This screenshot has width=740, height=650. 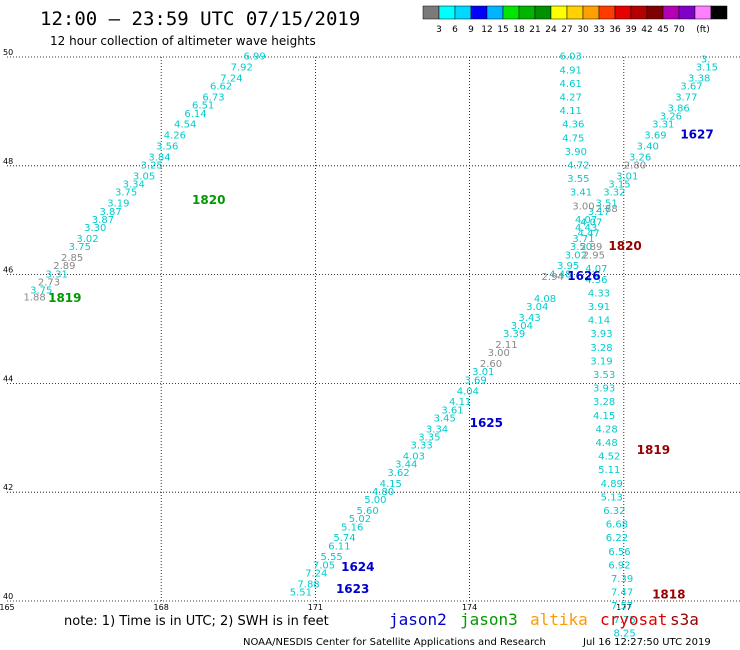 I want to click on y-tick-label: 40, so click(x=8, y=596).